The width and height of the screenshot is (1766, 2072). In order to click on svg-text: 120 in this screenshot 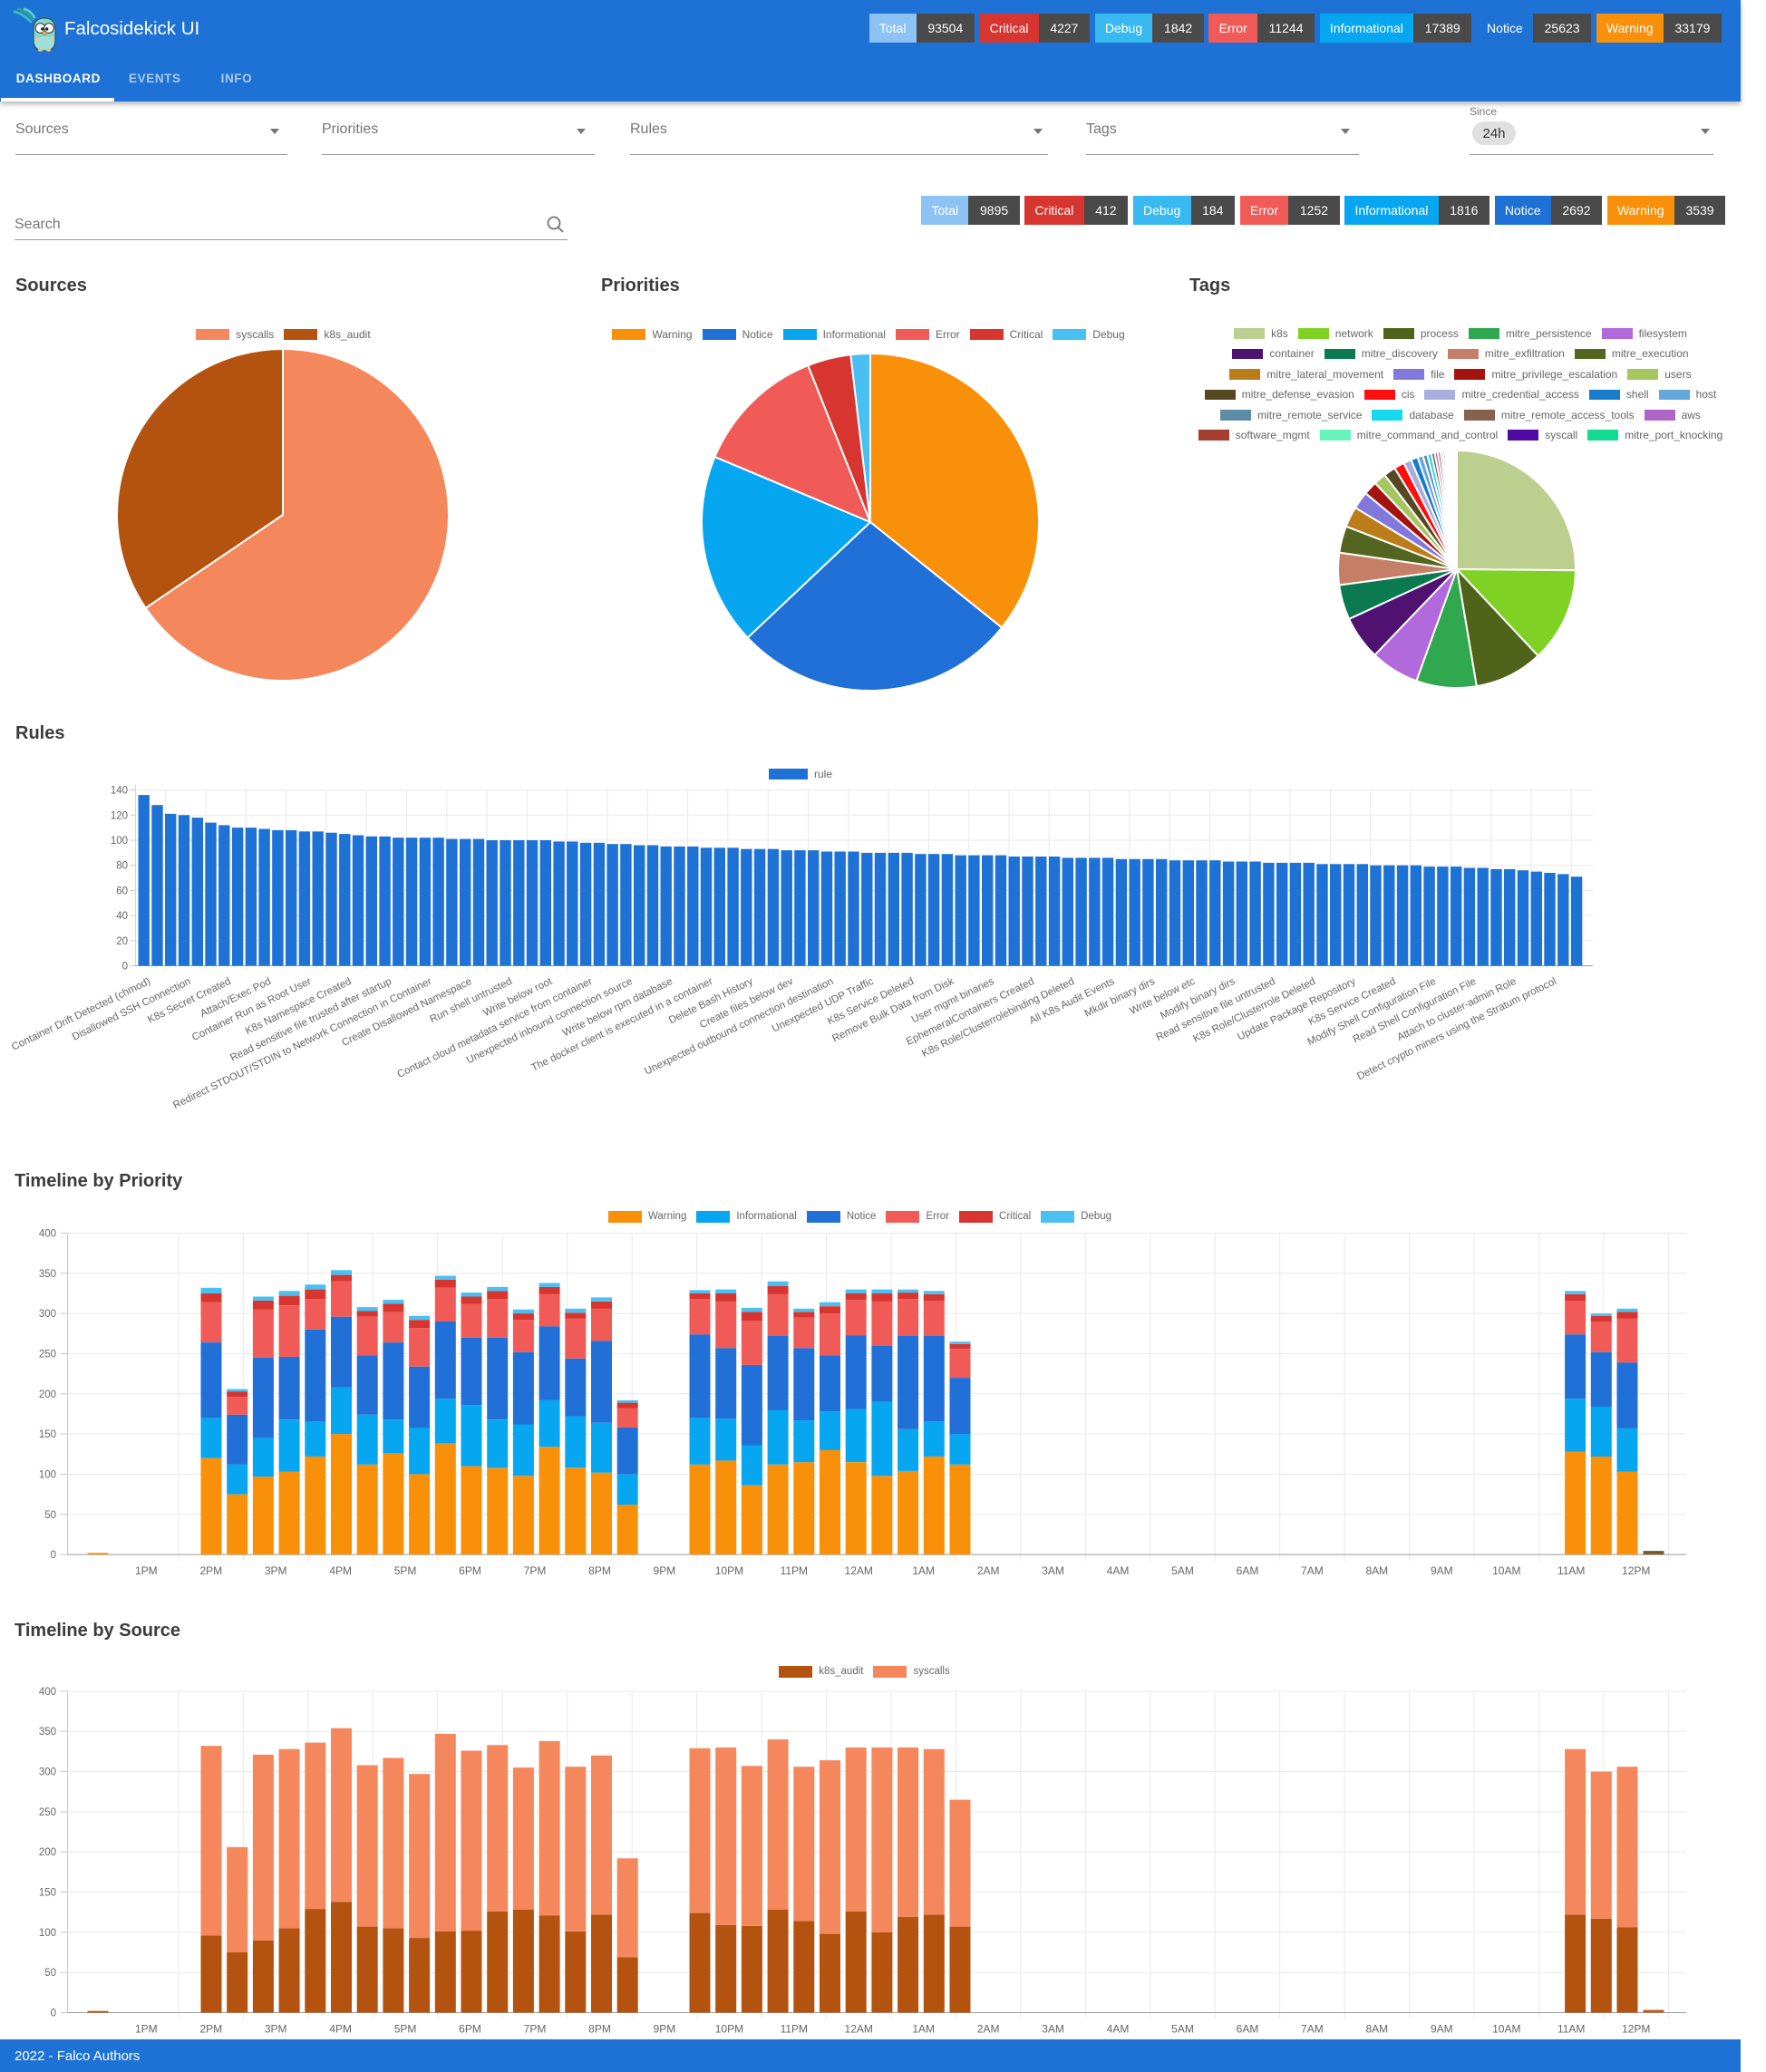, I will do `click(119, 815)`.